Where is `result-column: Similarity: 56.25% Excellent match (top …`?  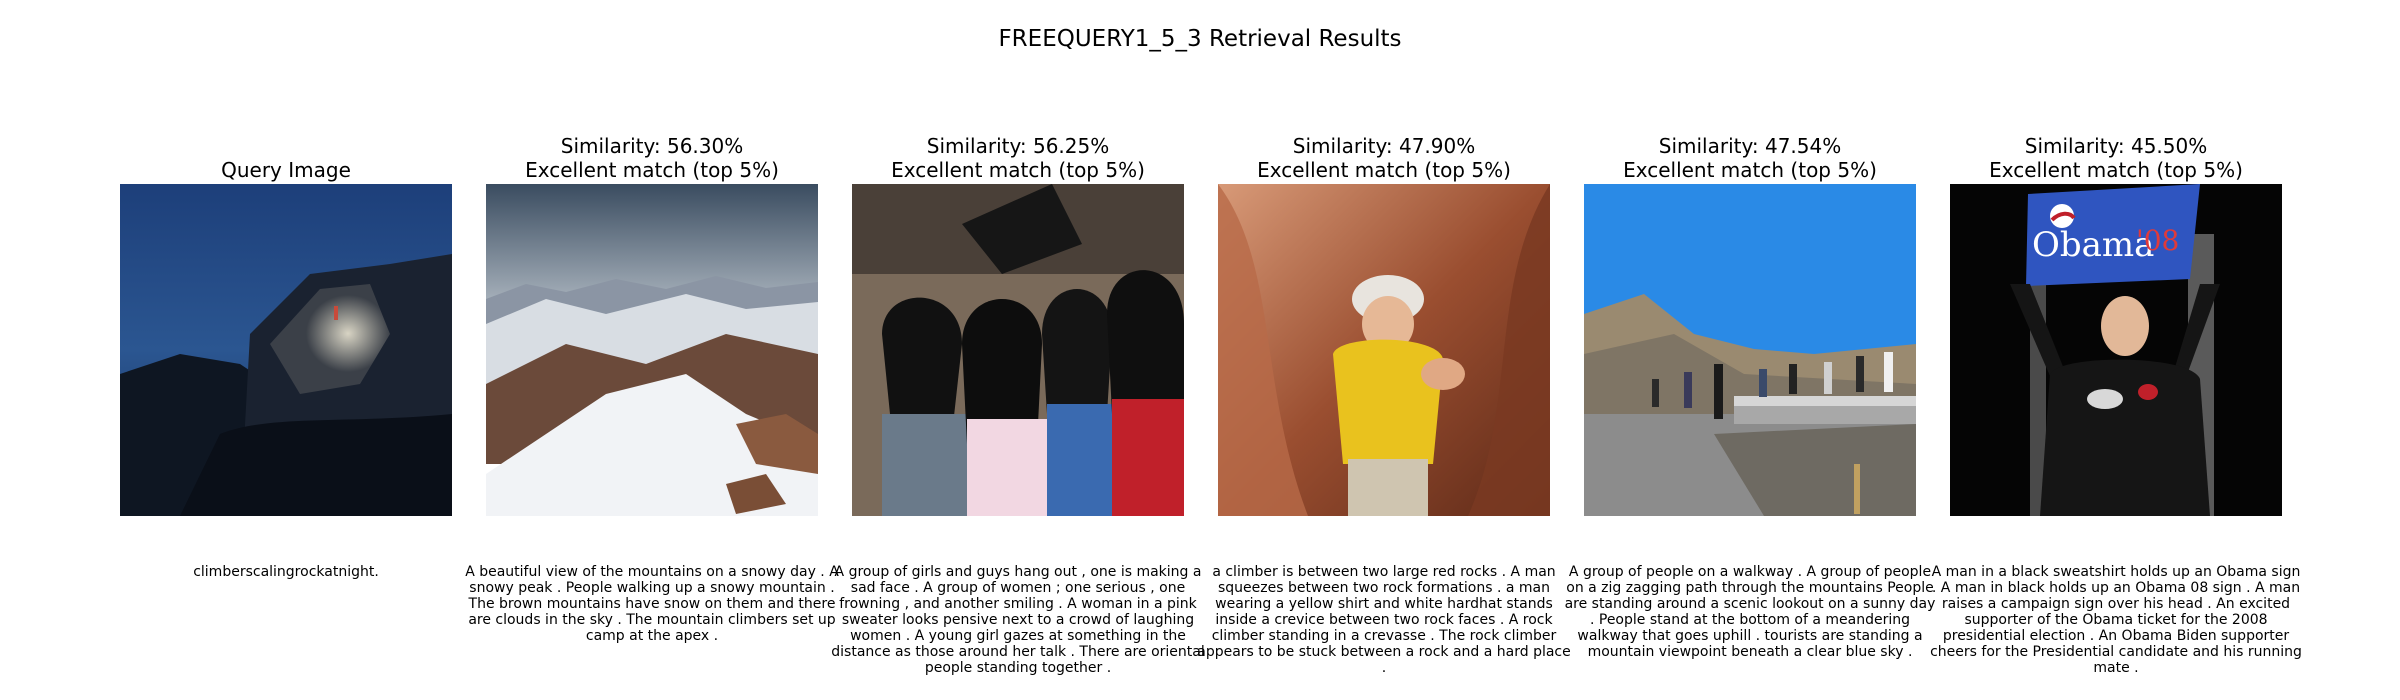 result-column: Similarity: 56.25% Excellent match (top … is located at coordinates (1017, 405).